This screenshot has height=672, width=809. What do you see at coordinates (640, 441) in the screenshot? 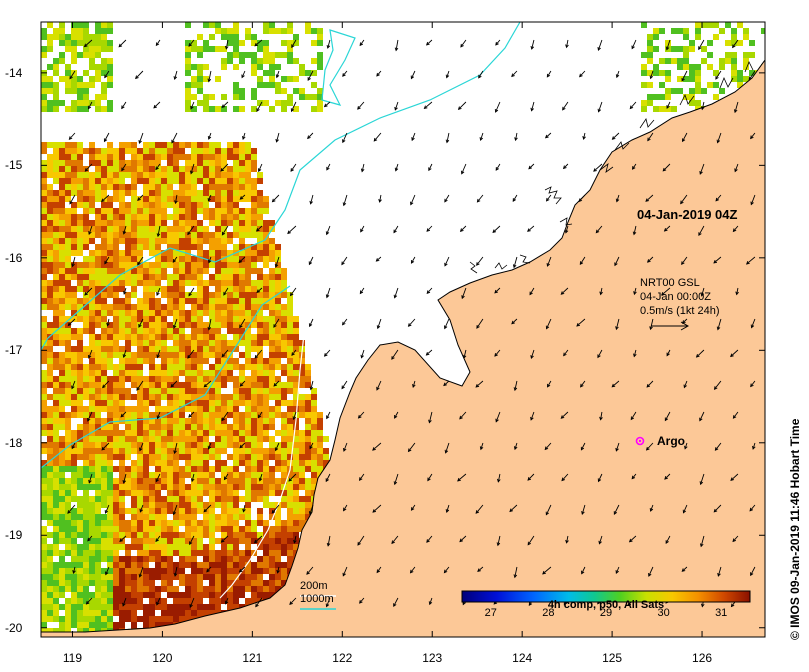
I see `argo-marker` at bounding box center [640, 441].